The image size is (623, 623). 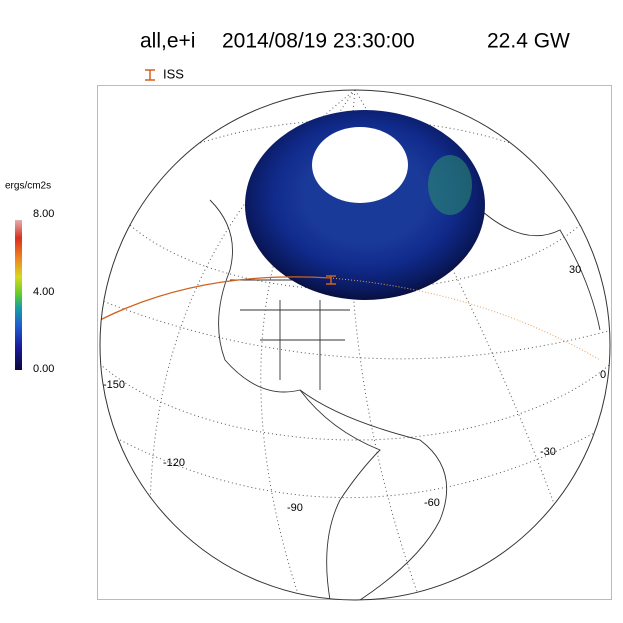 What do you see at coordinates (575, 270) in the screenshot?
I see `lon-label: 30` at bounding box center [575, 270].